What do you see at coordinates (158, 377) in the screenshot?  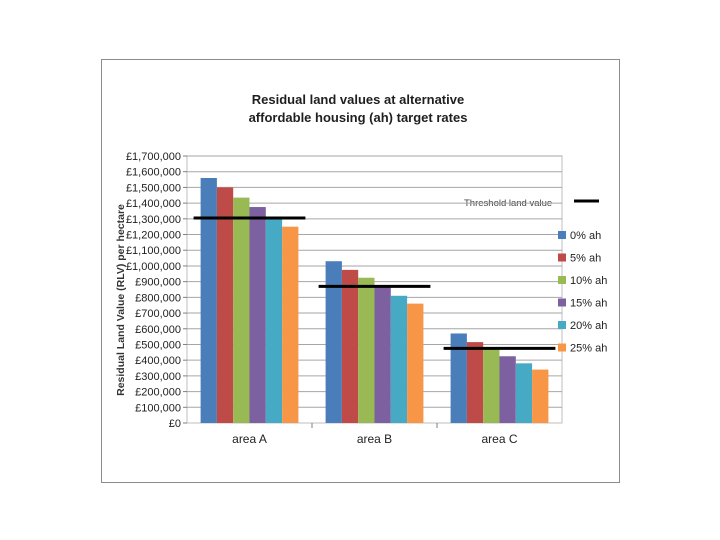 I see `y-tick-label: £300,000` at bounding box center [158, 377].